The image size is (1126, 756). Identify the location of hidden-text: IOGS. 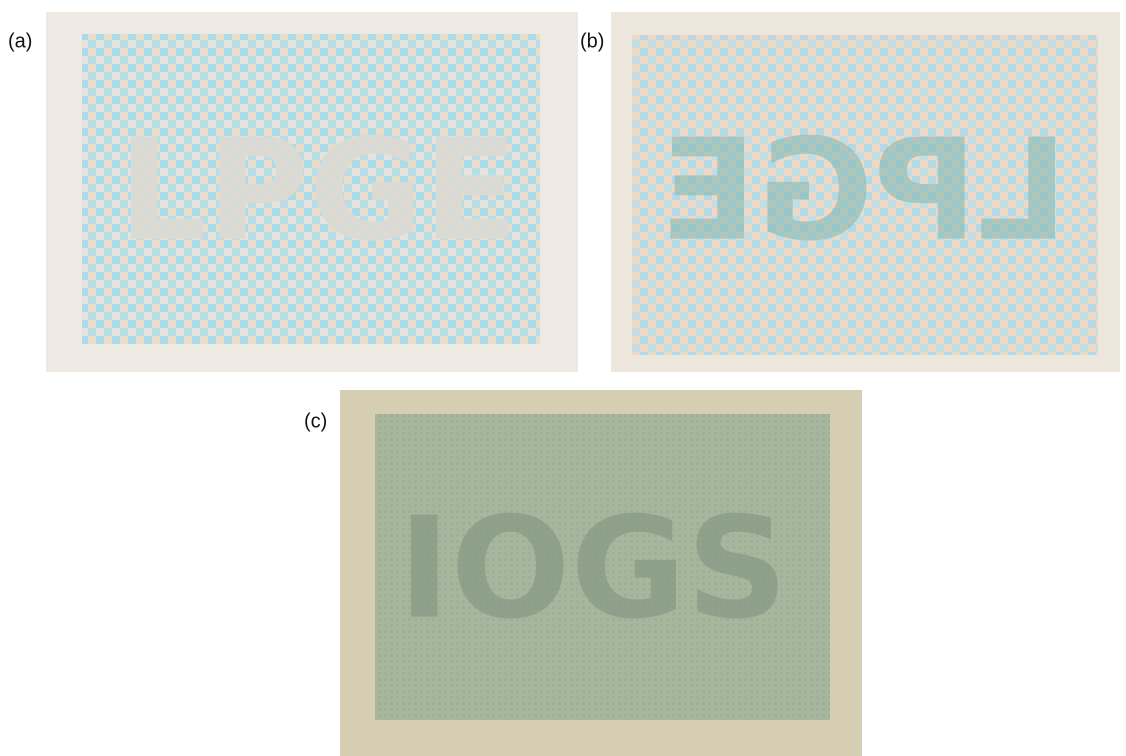
(593, 569).